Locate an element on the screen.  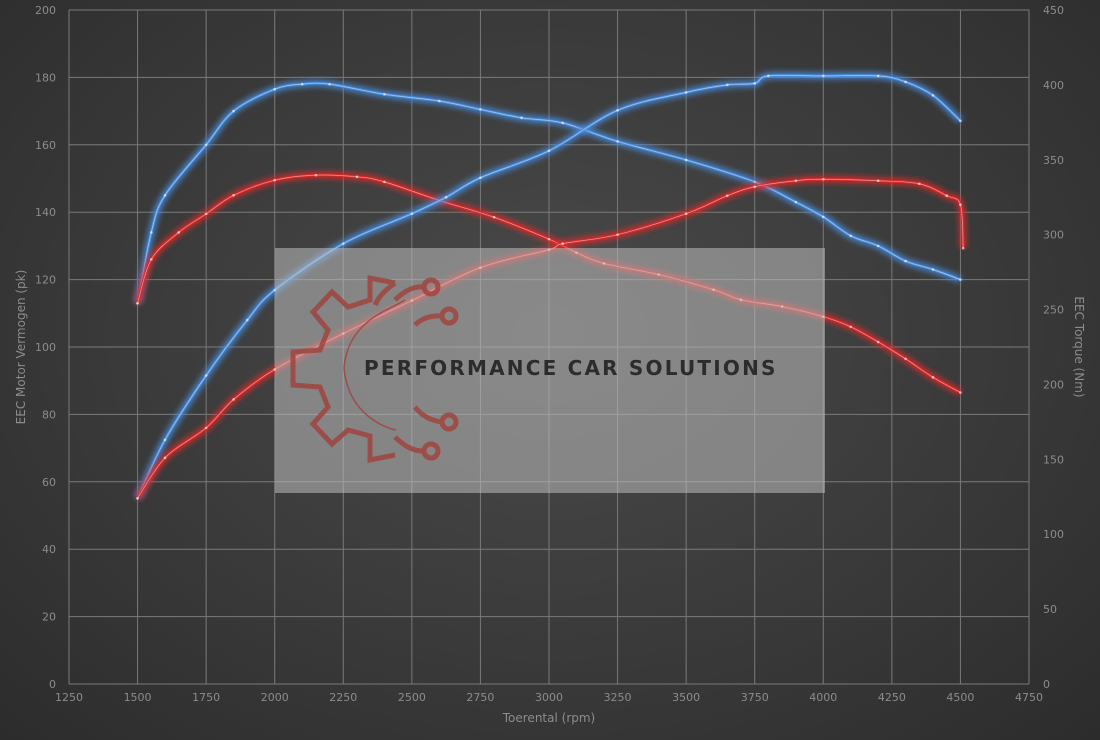
x-tick-label: 1500 is located at coordinates (138, 697).